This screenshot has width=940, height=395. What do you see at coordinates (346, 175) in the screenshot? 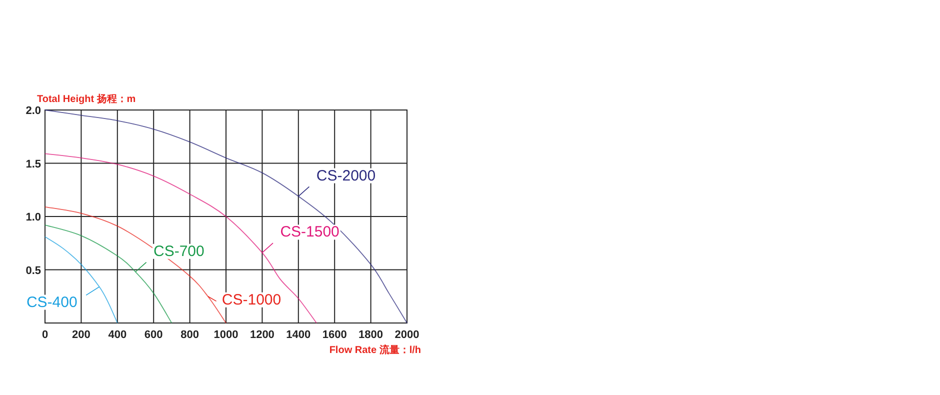
I see `series-label: CS-2000` at bounding box center [346, 175].